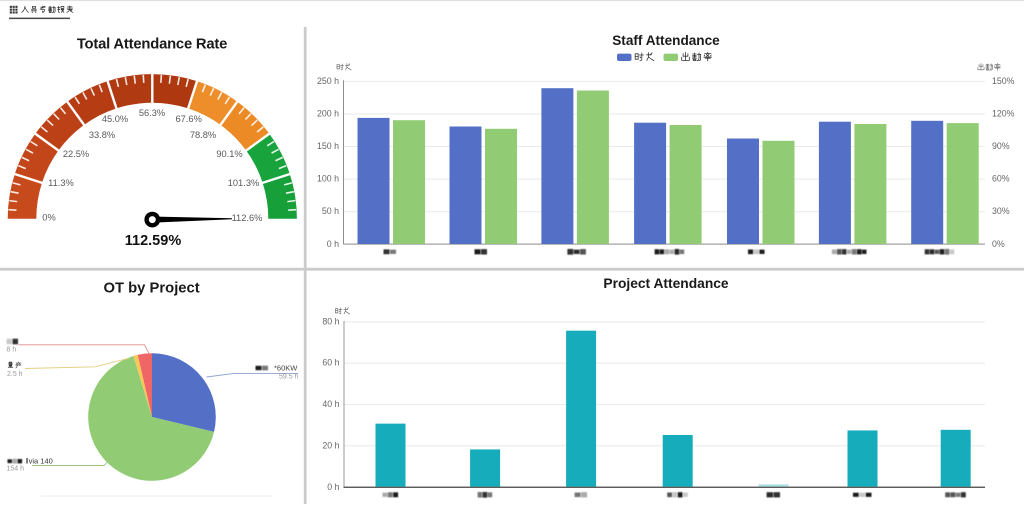  Describe the element at coordinates (16, 469) in the screenshot. I see `svg-text: 154 h` at that location.